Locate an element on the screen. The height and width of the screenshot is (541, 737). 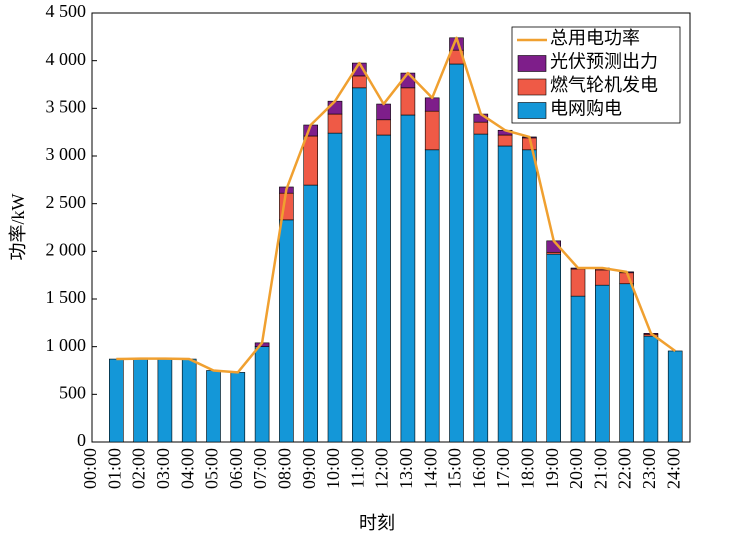
x-tick-label: 16:00 is located at coordinates (479, 468).